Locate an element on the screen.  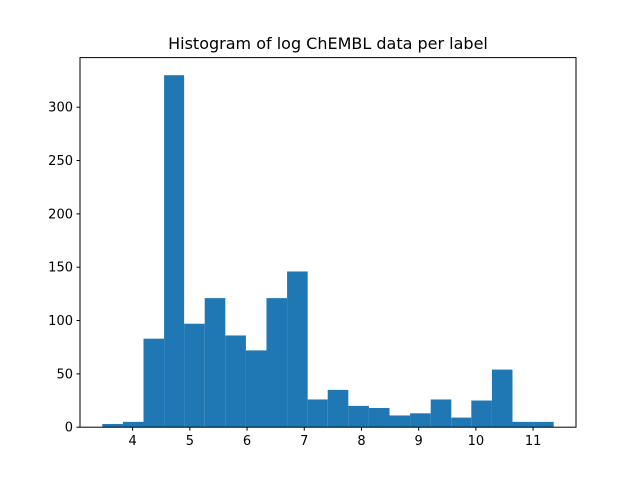
x-tick-label: 5 is located at coordinates (190, 441).